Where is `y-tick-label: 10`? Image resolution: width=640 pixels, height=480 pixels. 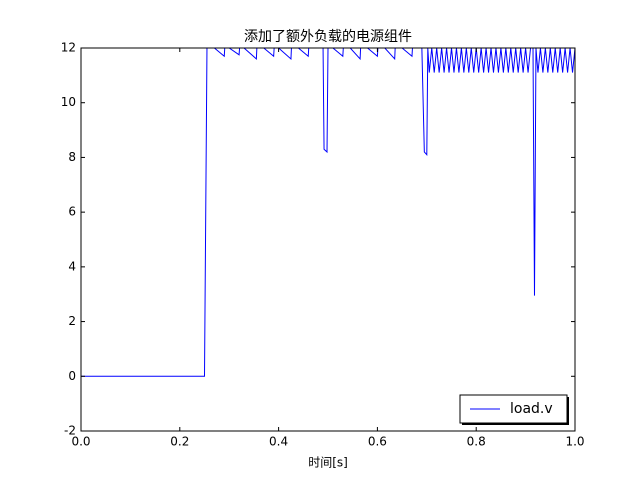
y-tick-label: 10 is located at coordinates (68, 102).